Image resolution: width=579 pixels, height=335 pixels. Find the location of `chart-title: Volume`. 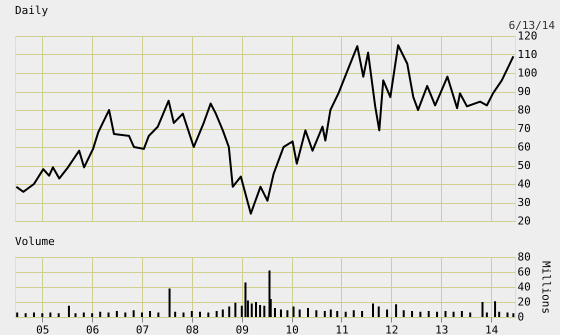

chart-title: Volume is located at coordinates (35, 241).